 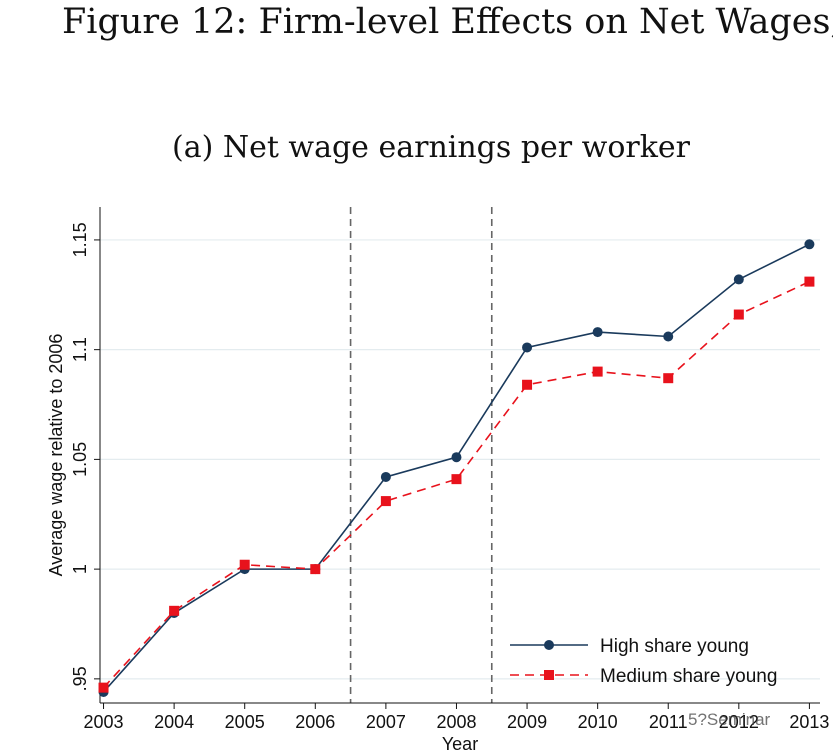 What do you see at coordinates (456, 722) in the screenshot?
I see `x-tick-label: 2008` at bounding box center [456, 722].